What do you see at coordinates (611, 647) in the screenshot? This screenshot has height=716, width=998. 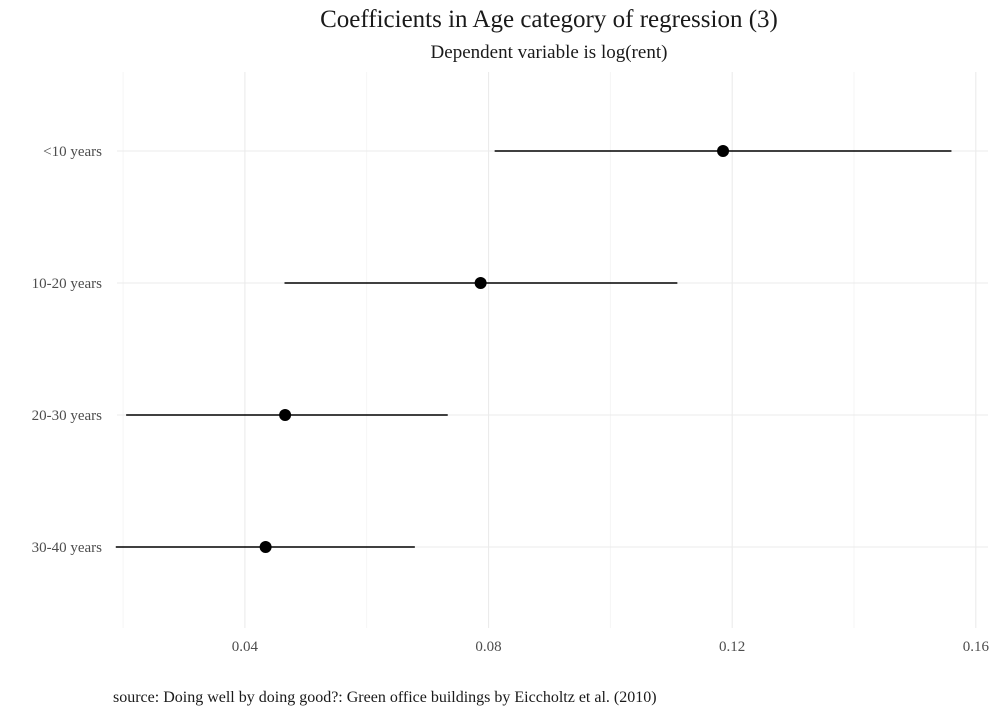 I see `x-axis-tick-labels: 0.04 0.08 0.12 0.16` at bounding box center [611, 647].